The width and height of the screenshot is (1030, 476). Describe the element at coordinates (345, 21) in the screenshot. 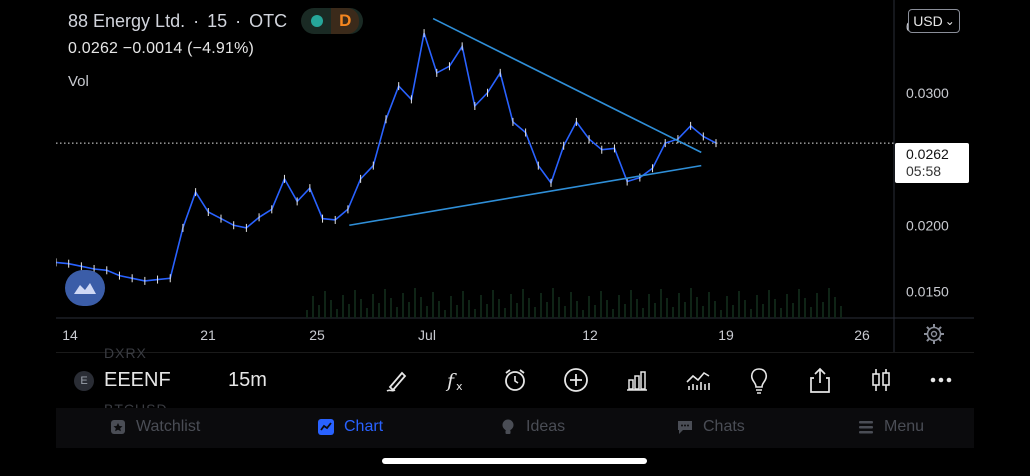

I see `data-delay-badge: D` at that location.